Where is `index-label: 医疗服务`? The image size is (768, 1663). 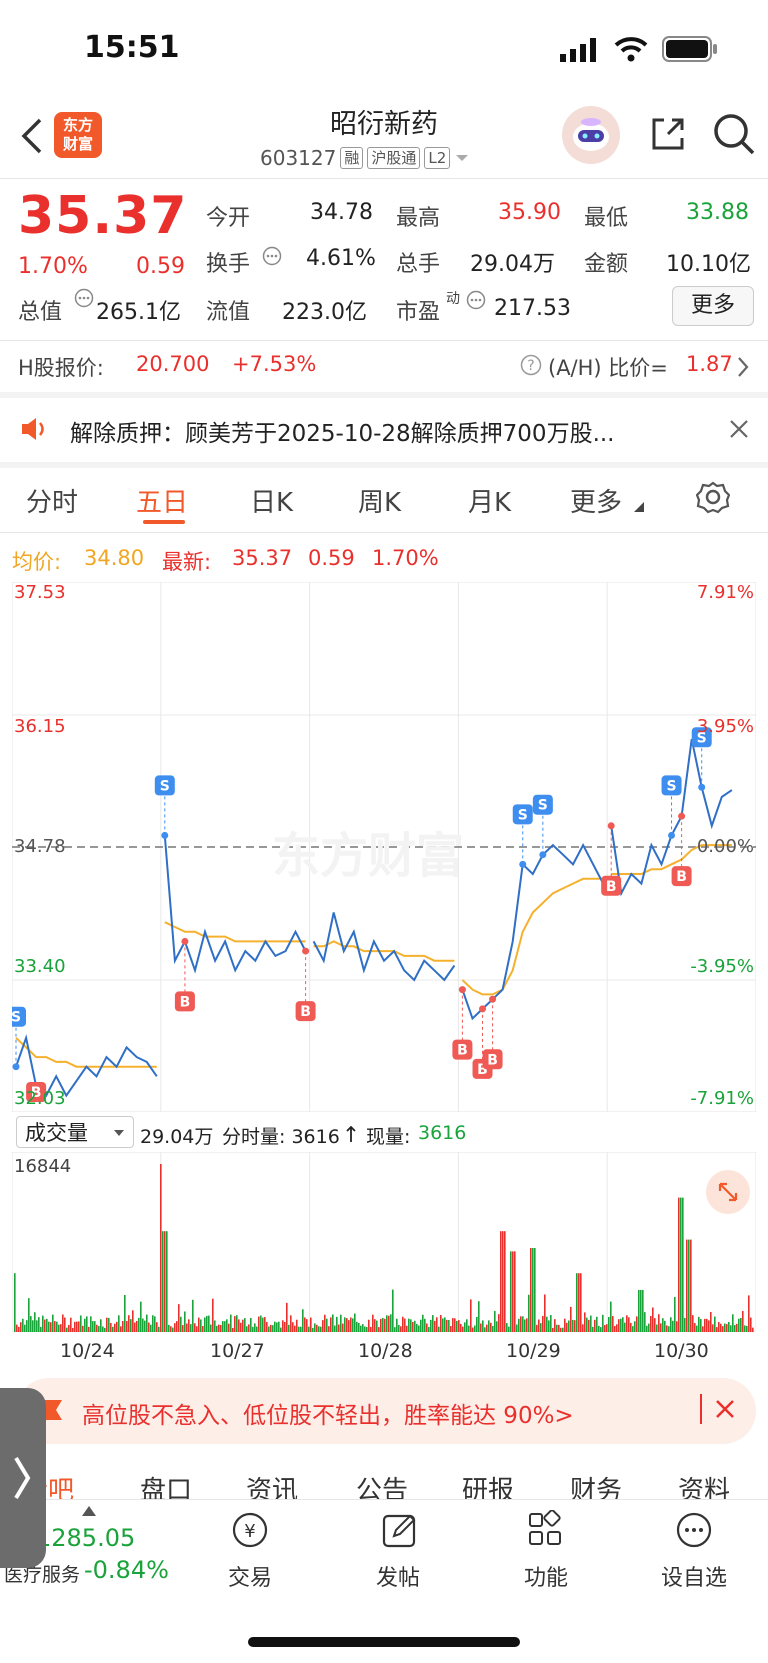
index-label: 医疗服务 is located at coordinates (42, 1575).